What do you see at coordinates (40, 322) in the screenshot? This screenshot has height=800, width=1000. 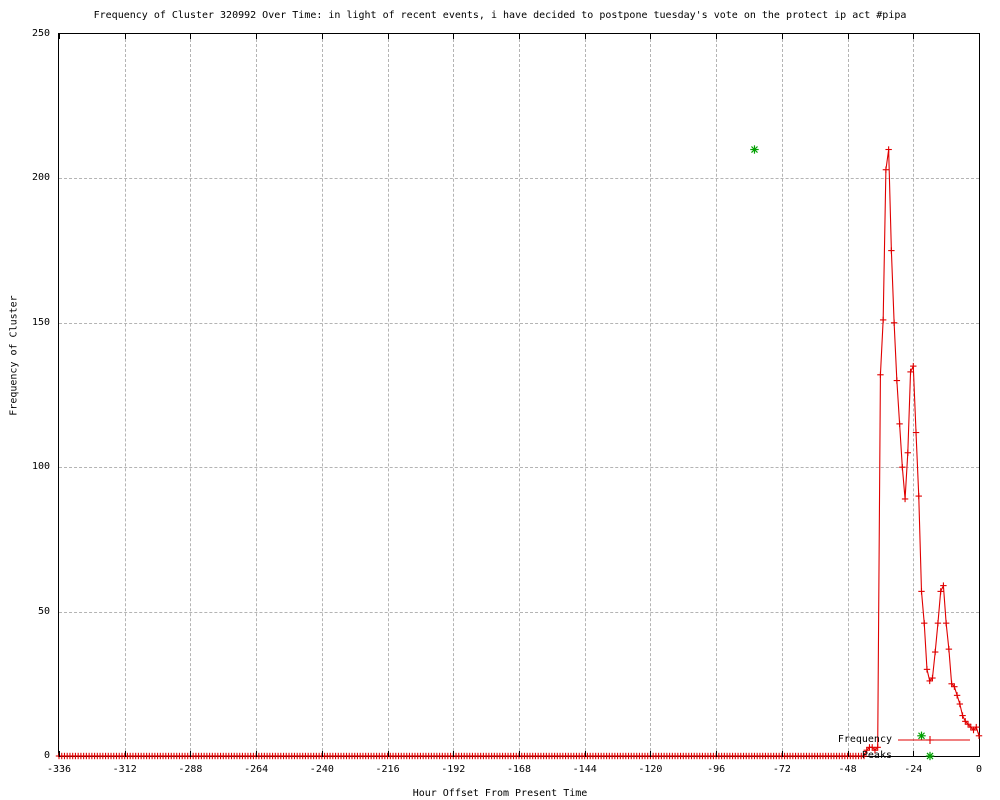 I see `y-tick-label: 150` at bounding box center [40, 322].